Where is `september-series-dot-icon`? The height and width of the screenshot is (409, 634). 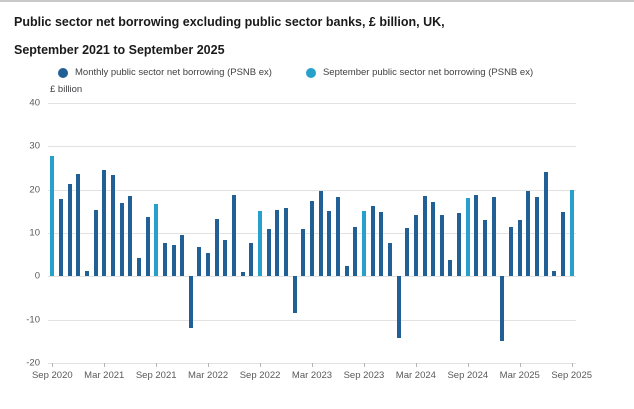
september-series-dot-icon is located at coordinates (310, 72).